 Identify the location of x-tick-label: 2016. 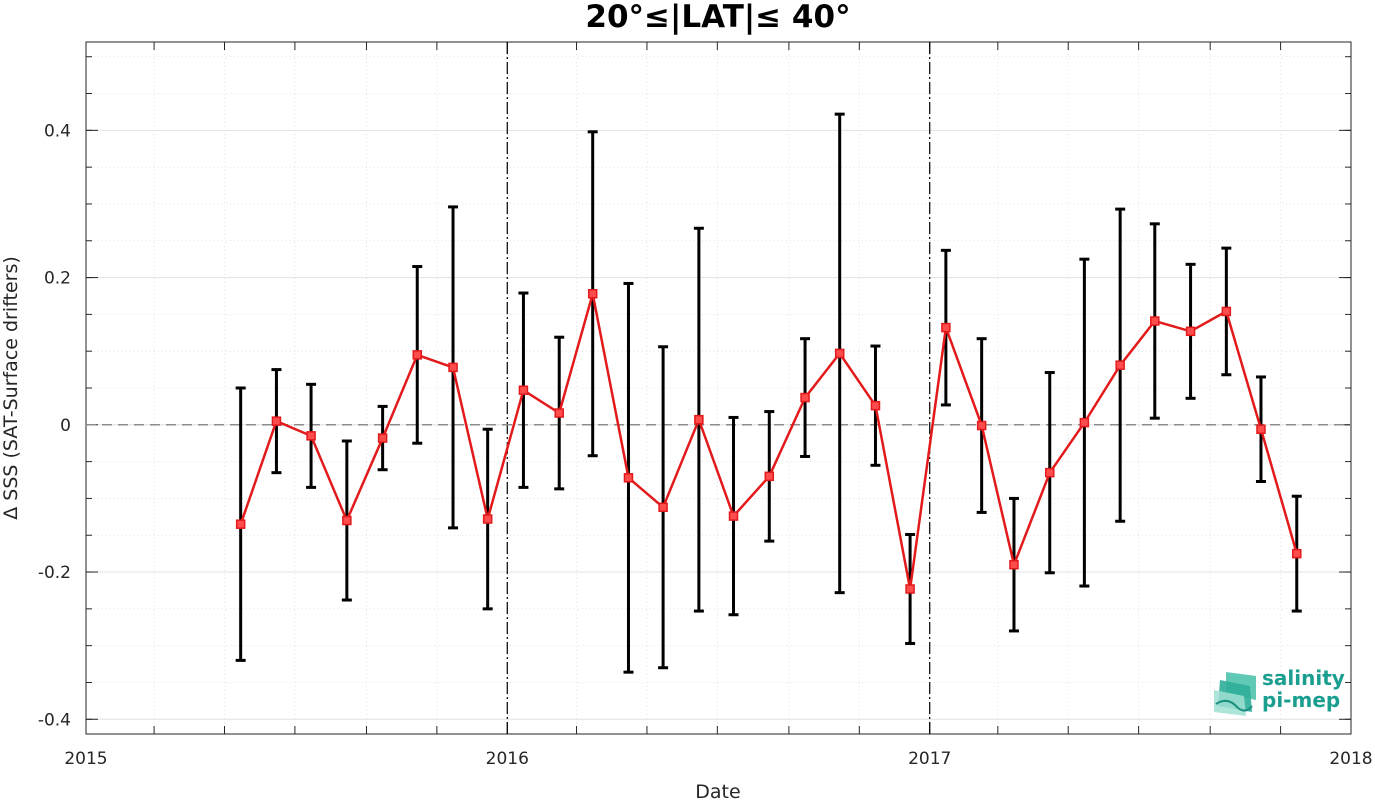
(507, 759).